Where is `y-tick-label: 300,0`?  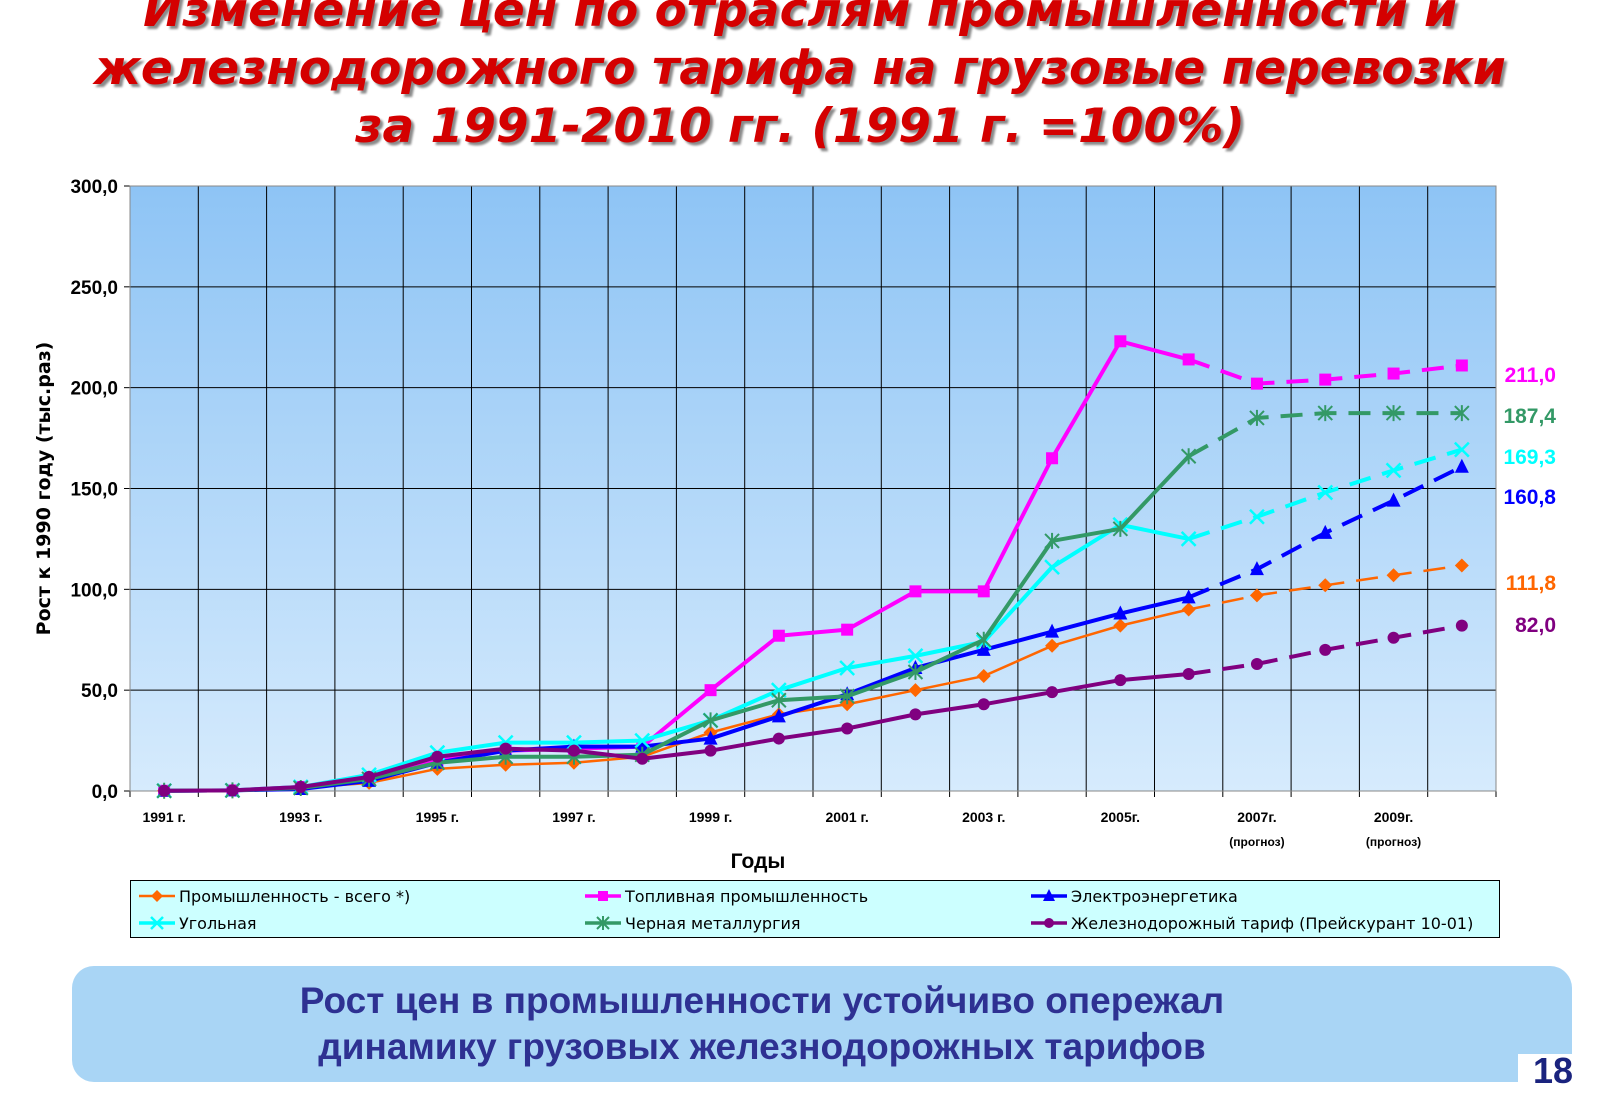 y-tick-label: 300,0 is located at coordinates (94, 187).